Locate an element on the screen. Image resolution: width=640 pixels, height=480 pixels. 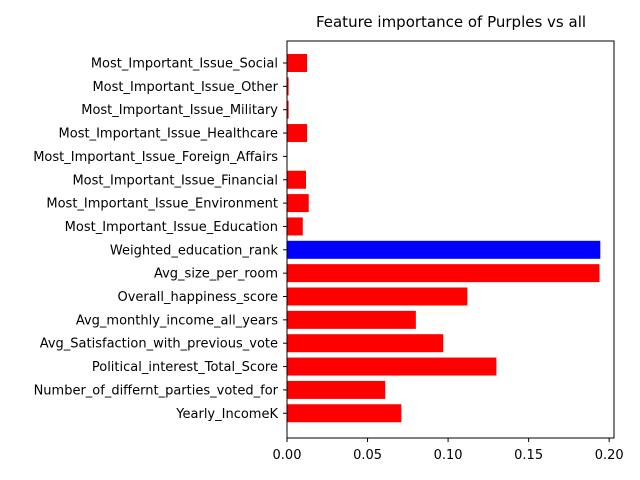
bar-Most_Important_Issue_Healthcare is located at coordinates (297, 133).